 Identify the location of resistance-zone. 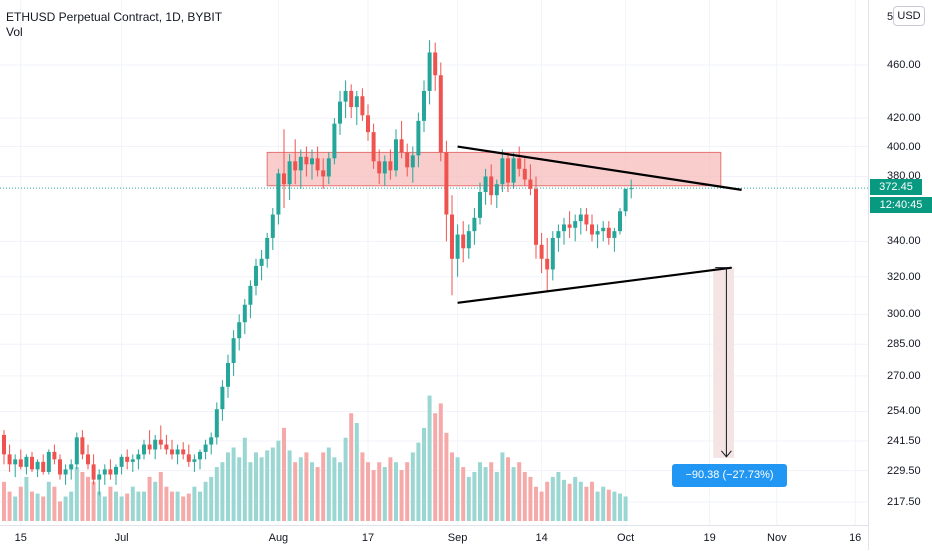
(494, 169).